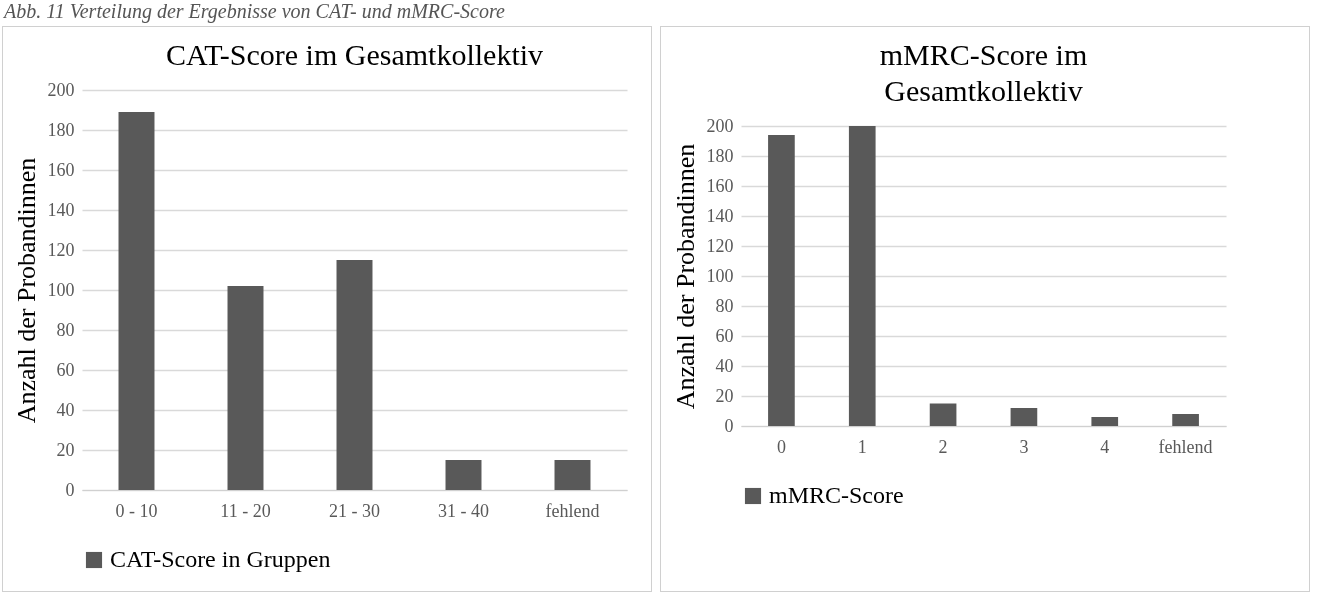 The image size is (1322, 594). What do you see at coordinates (354, 510) in the screenshot?
I see `x-tick-label: 21 - 30` at bounding box center [354, 510].